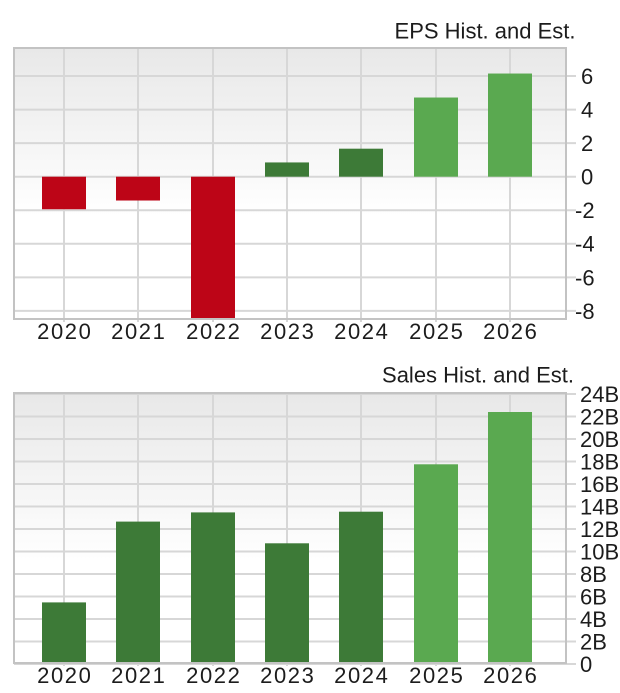  I want to click on svg-text: 14B, so click(599, 506).